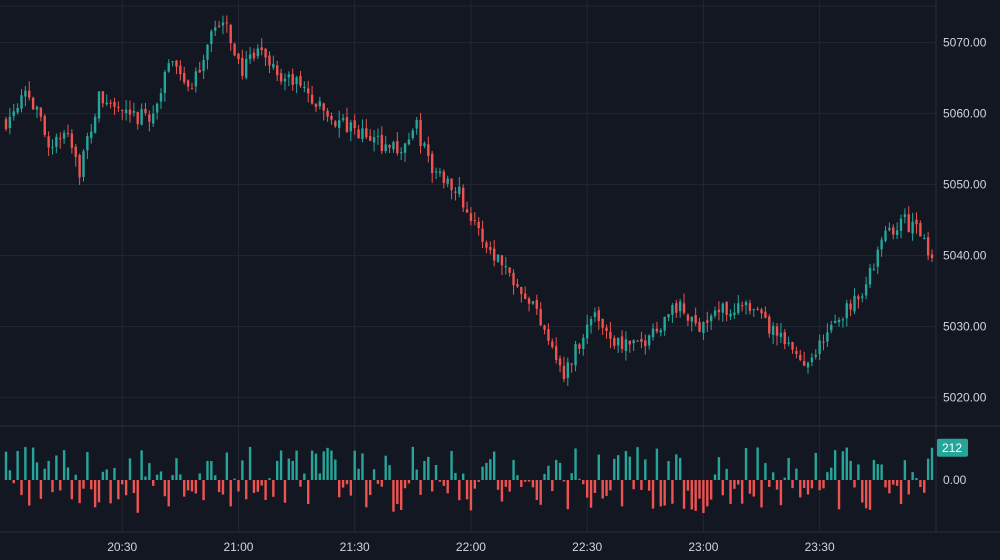  Describe the element at coordinates (238, 547) in the screenshot. I see `time-tick-label: 21:00` at that location.